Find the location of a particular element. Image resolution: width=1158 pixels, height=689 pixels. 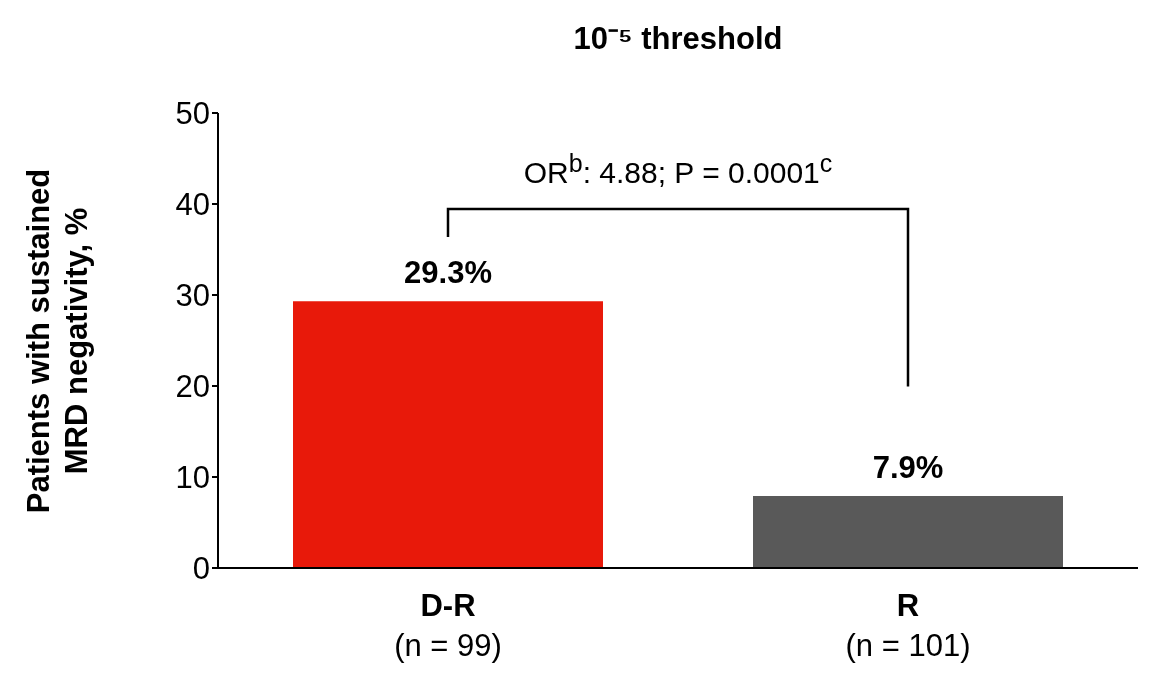

y-tick-label: 50 is located at coordinates (192, 114).